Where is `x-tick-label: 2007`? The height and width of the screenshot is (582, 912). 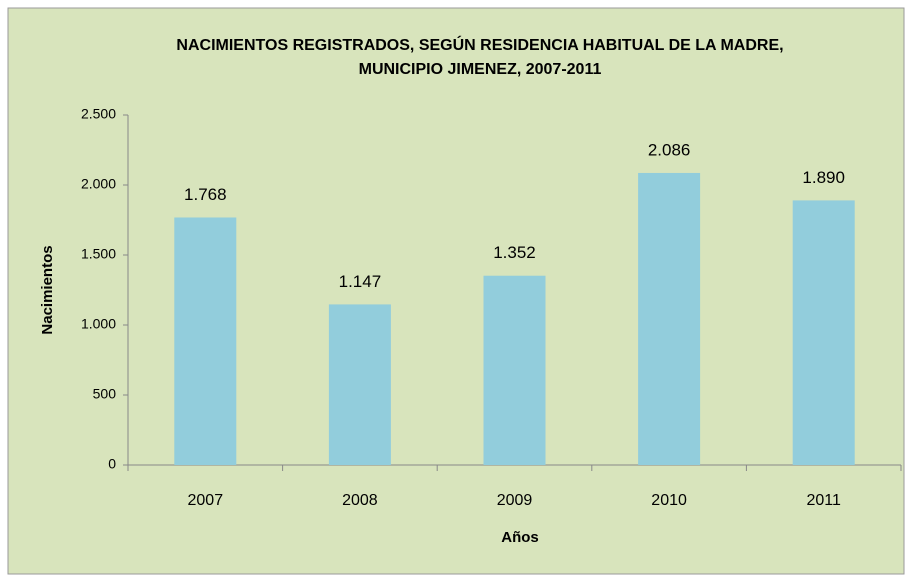
x-tick-label: 2007 is located at coordinates (206, 500).